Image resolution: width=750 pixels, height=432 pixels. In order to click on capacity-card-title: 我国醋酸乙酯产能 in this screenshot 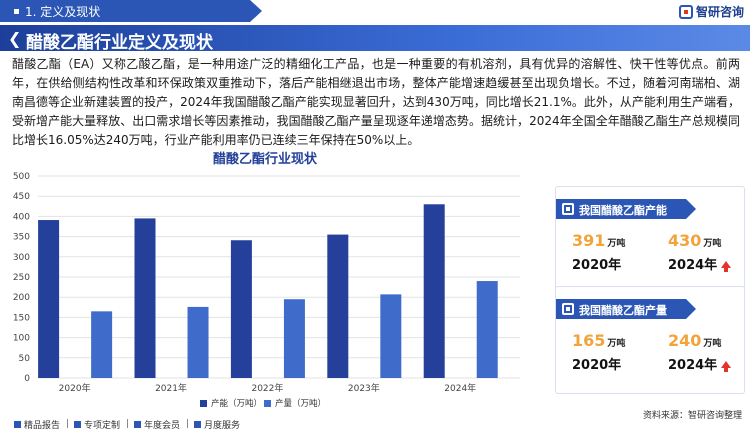, I will do `click(623, 210)`.